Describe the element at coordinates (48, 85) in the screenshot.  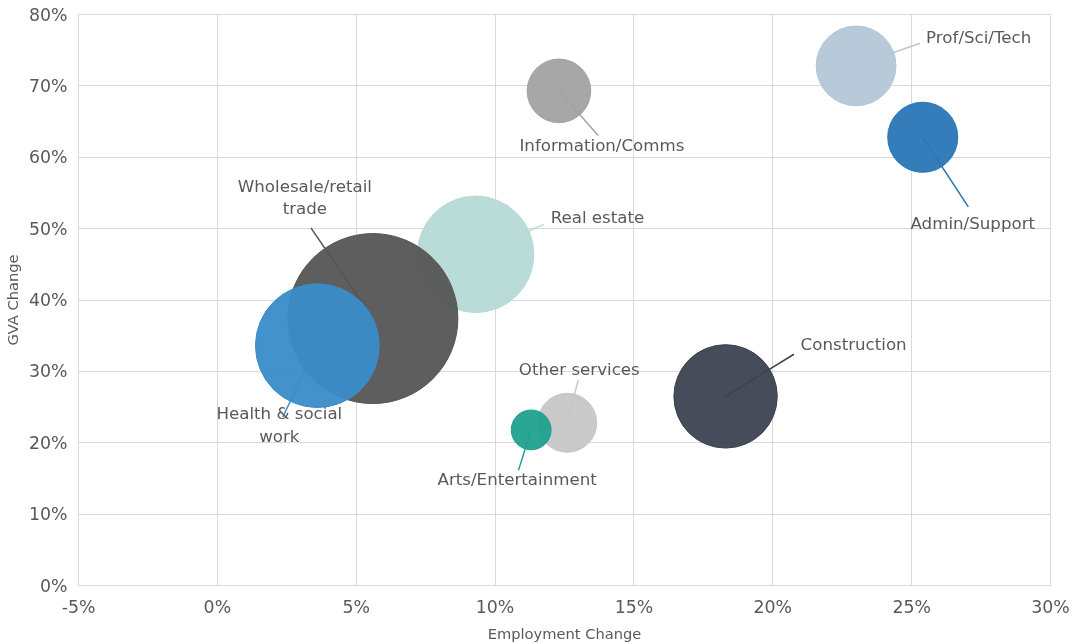
I see `y-tick-label: 70%` at that location.